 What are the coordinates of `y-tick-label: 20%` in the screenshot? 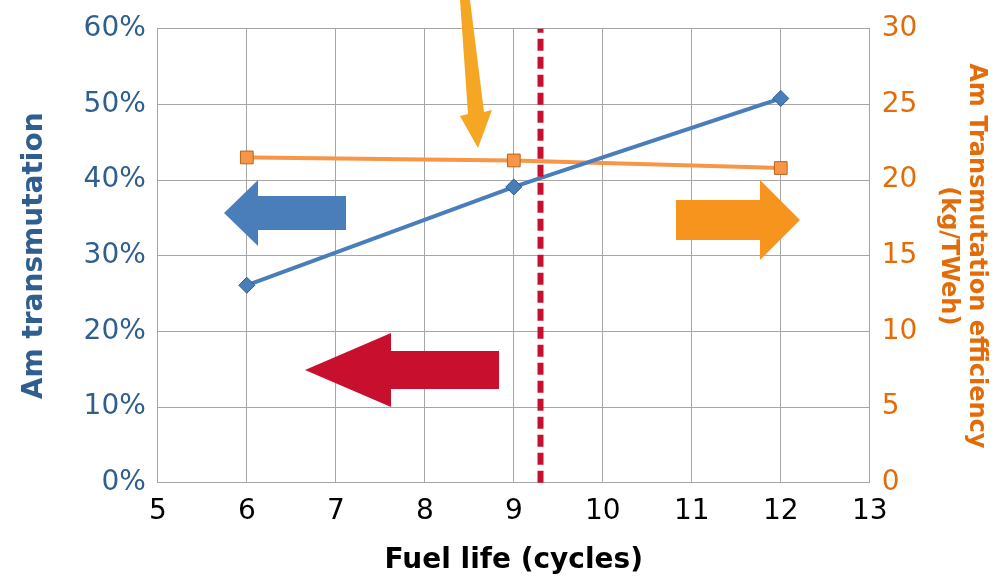 It's located at (114, 329).